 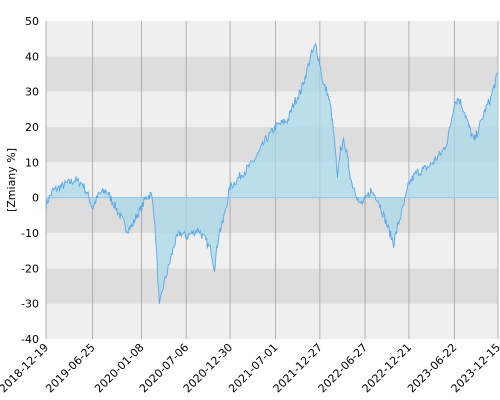 I want to click on y-tick-label: -20, so click(x=30, y=268).